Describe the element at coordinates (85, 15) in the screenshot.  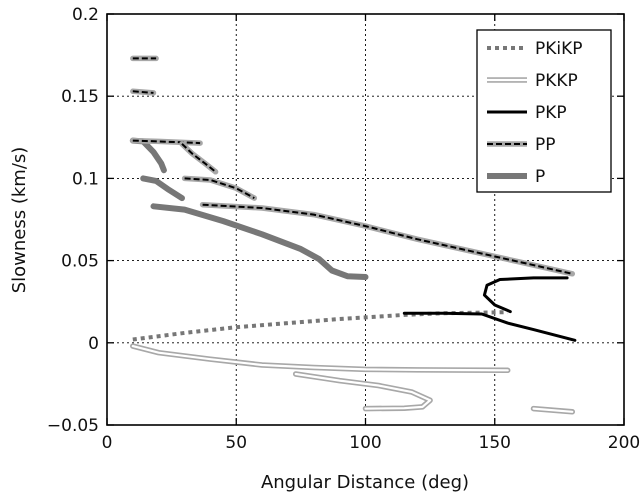
I see `y-tick-label: 0.2` at that location.